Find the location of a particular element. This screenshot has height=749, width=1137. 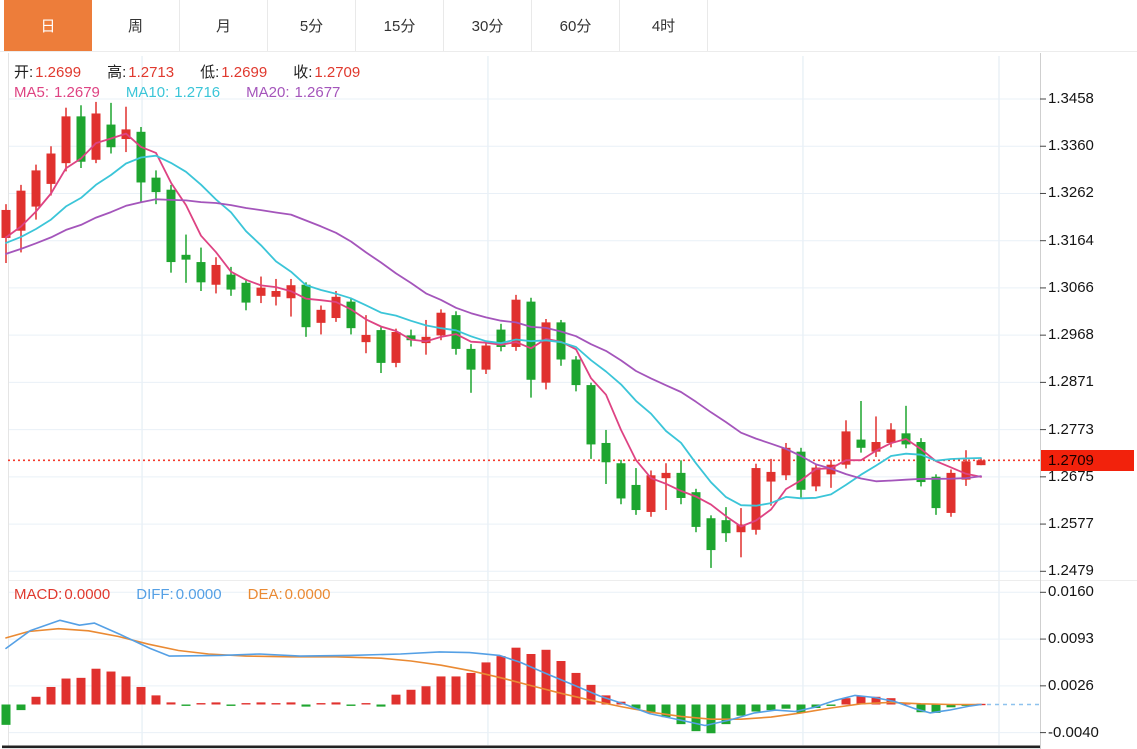

current-price-badge: 1.2709 is located at coordinates (1087, 460).